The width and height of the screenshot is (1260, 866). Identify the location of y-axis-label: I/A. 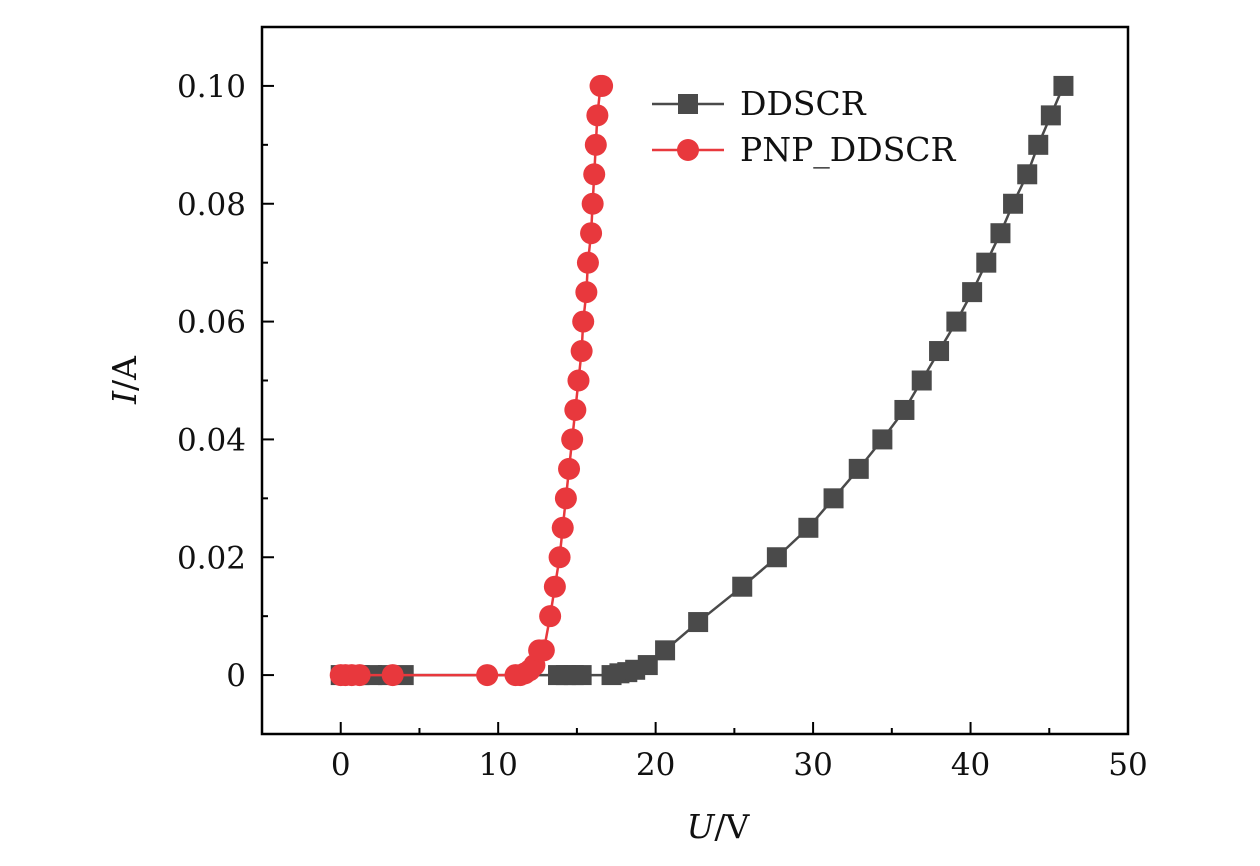
(124, 380).